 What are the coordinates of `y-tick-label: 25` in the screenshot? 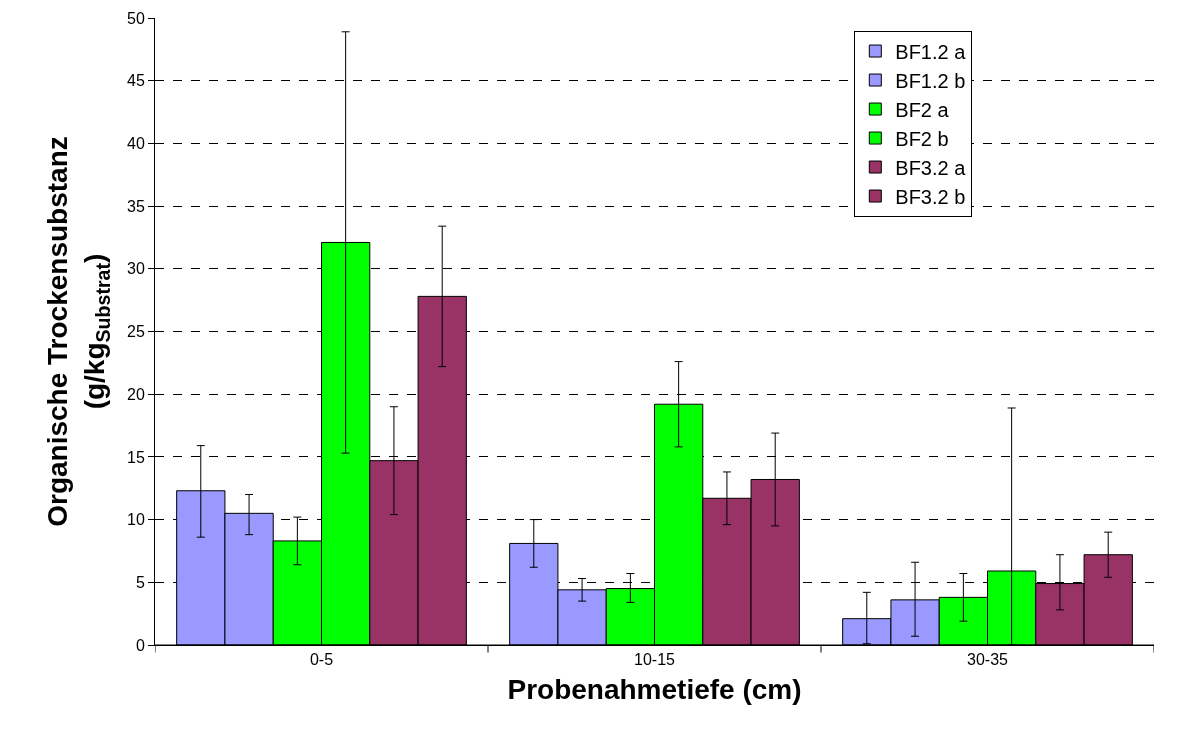 It's located at (136, 332).